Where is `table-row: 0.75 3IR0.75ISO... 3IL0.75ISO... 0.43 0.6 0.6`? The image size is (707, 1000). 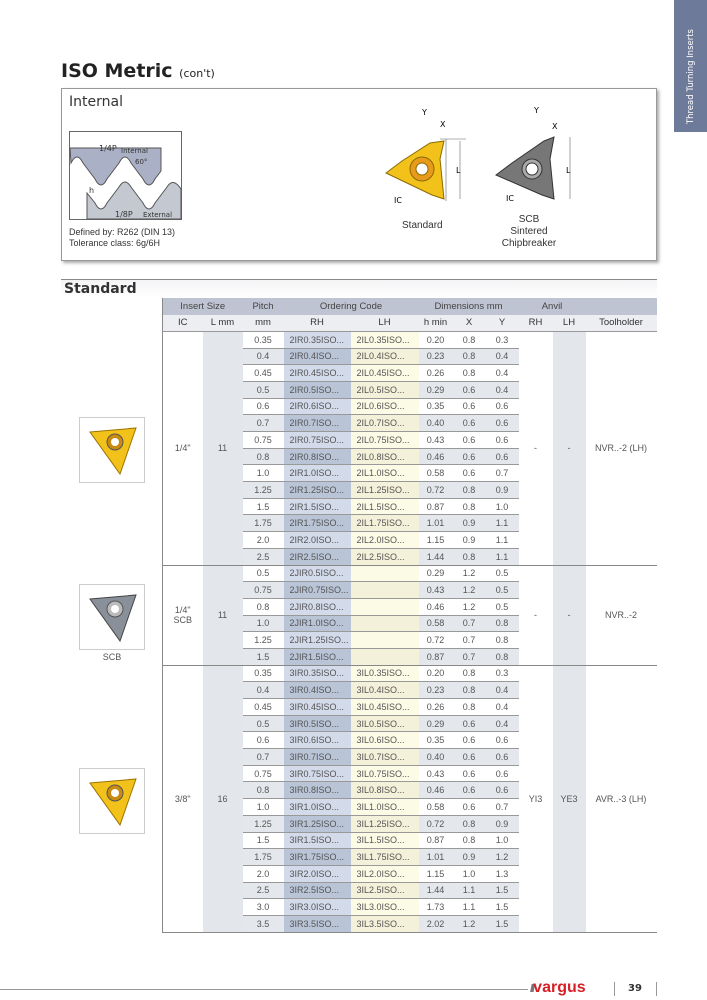
table-row: 0.75 3IR0.75ISO... 3IL0.75ISO... 0.43 0.6 0.6 is located at coordinates (410, 773).